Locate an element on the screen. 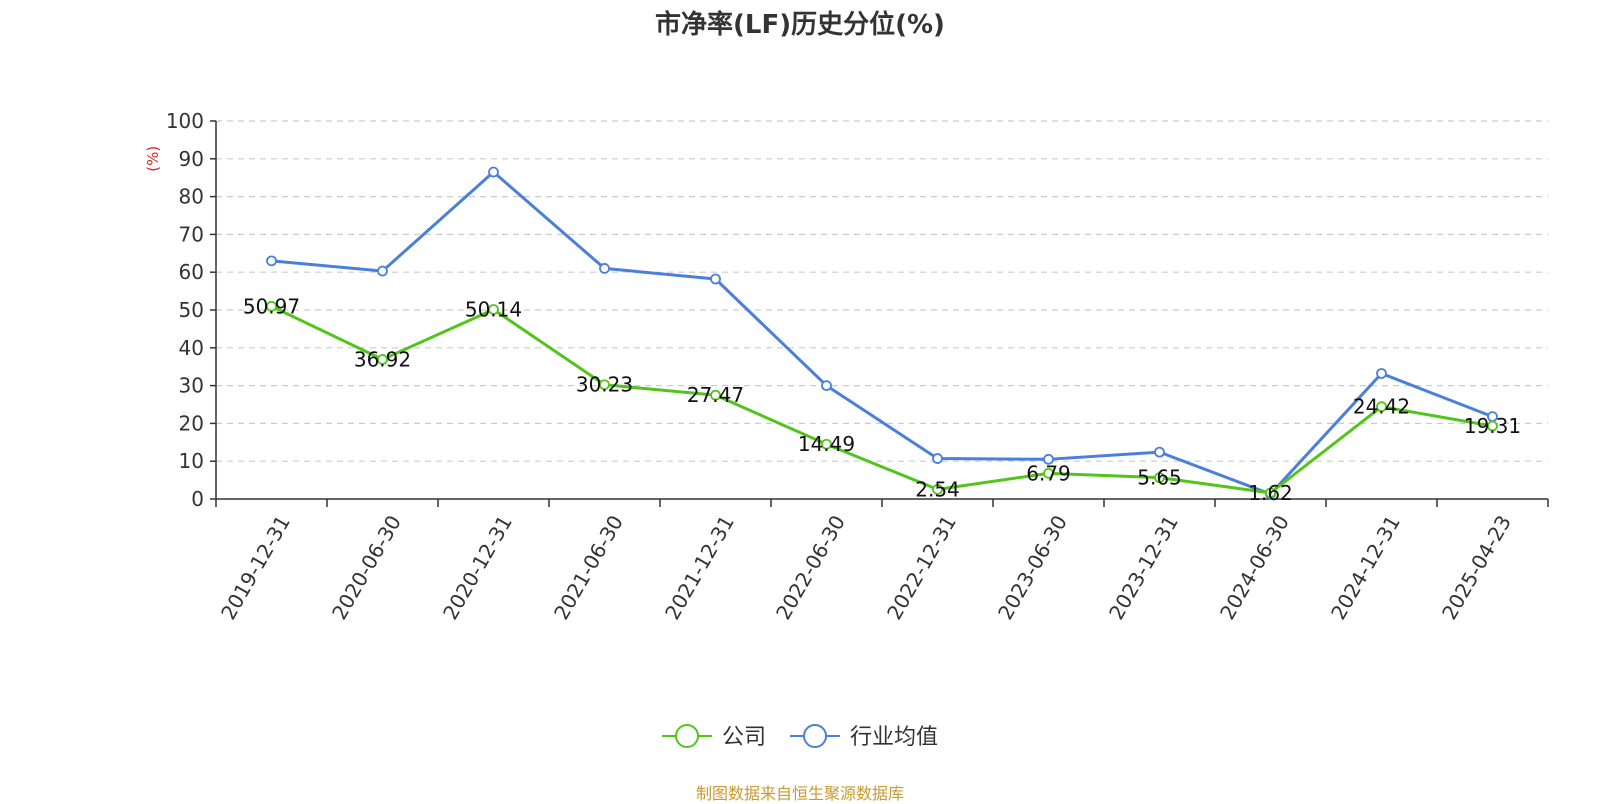 The height and width of the screenshot is (804, 1600). y-tick-label: 90 is located at coordinates (191, 159).